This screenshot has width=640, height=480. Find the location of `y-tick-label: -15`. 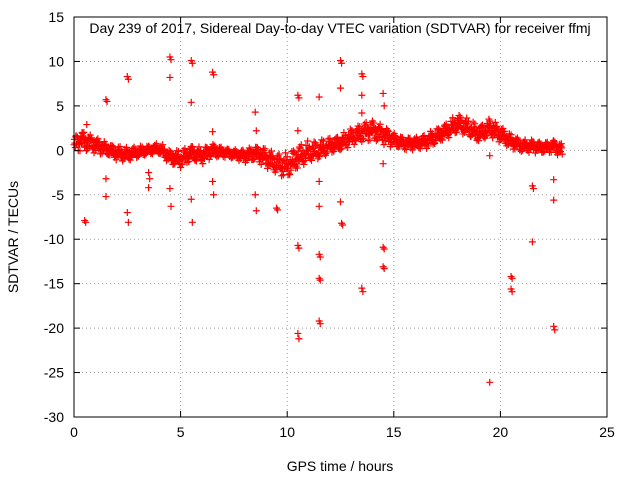

y-tick-label: -15 is located at coordinates (54, 284).